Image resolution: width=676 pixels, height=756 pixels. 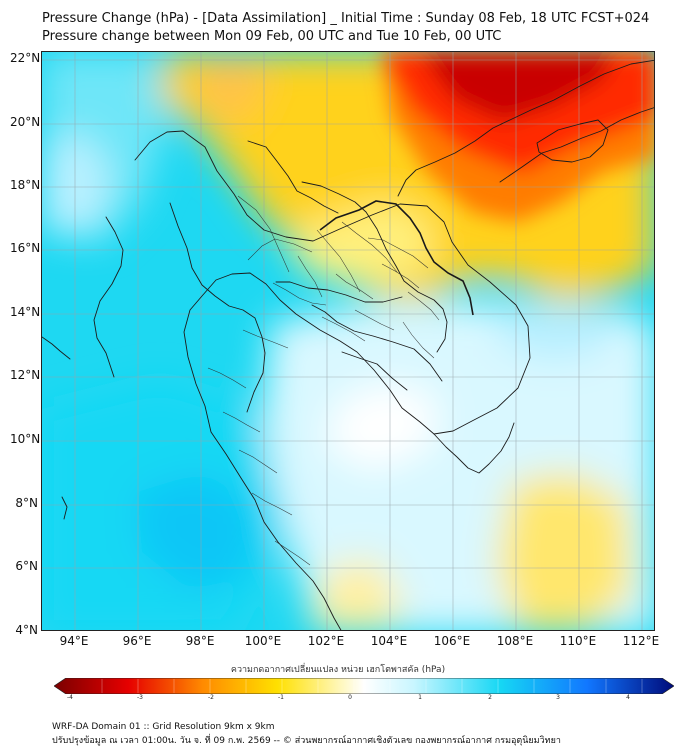 What do you see at coordinates (25, 248) in the screenshot?
I see `lat-label-16n: 16°N` at bounding box center [25, 248].